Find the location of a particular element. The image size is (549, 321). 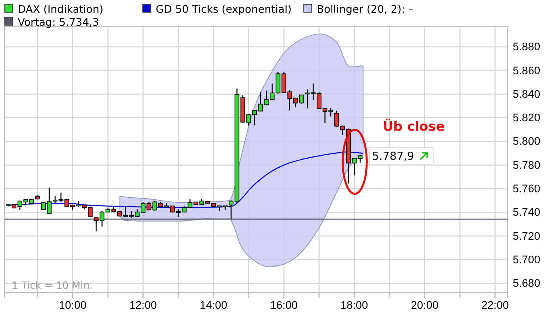

y-tick-label: 5.740 is located at coordinates (527, 213).